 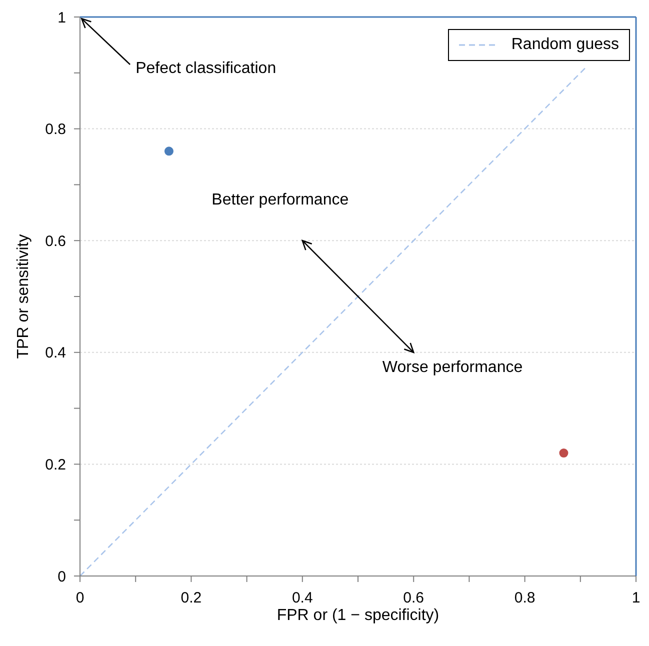 What do you see at coordinates (358, 615) in the screenshot?
I see `x-axis-title: FPR or (1 − specificity)` at bounding box center [358, 615].